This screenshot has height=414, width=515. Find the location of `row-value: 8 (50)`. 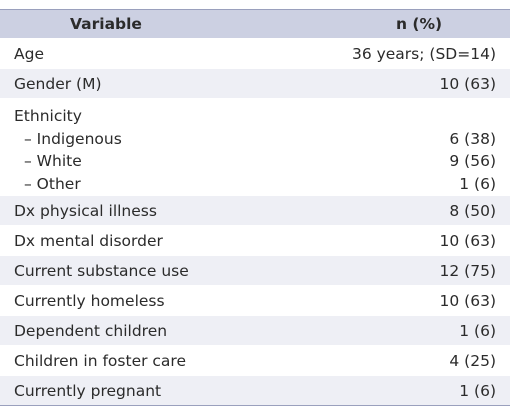

row-value: 8 (50) is located at coordinates (425, 210).